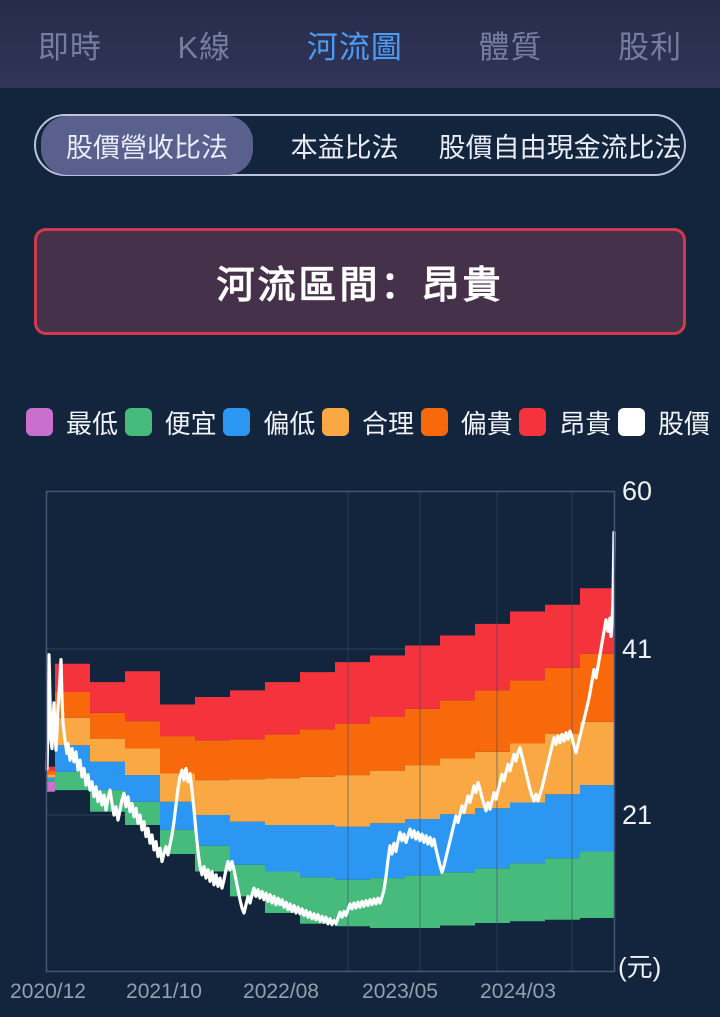 The width and height of the screenshot is (720, 1017). What do you see at coordinates (335, 422) in the screenshot?
I see `legend-swatch-fair` at bounding box center [335, 422].